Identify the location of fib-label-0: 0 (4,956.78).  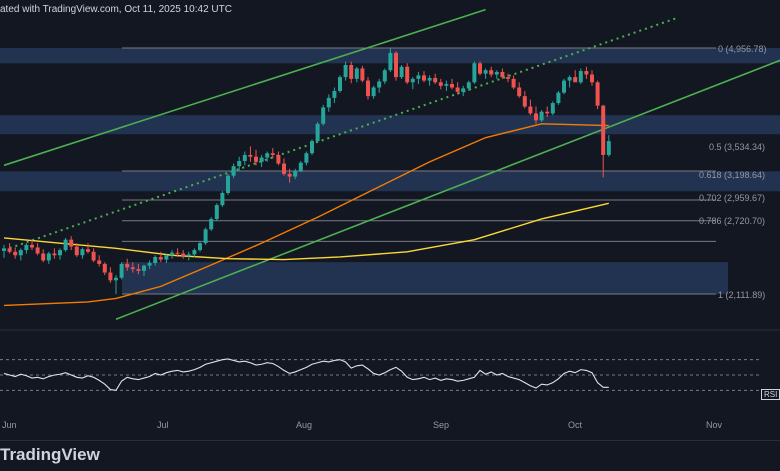
(742, 49).